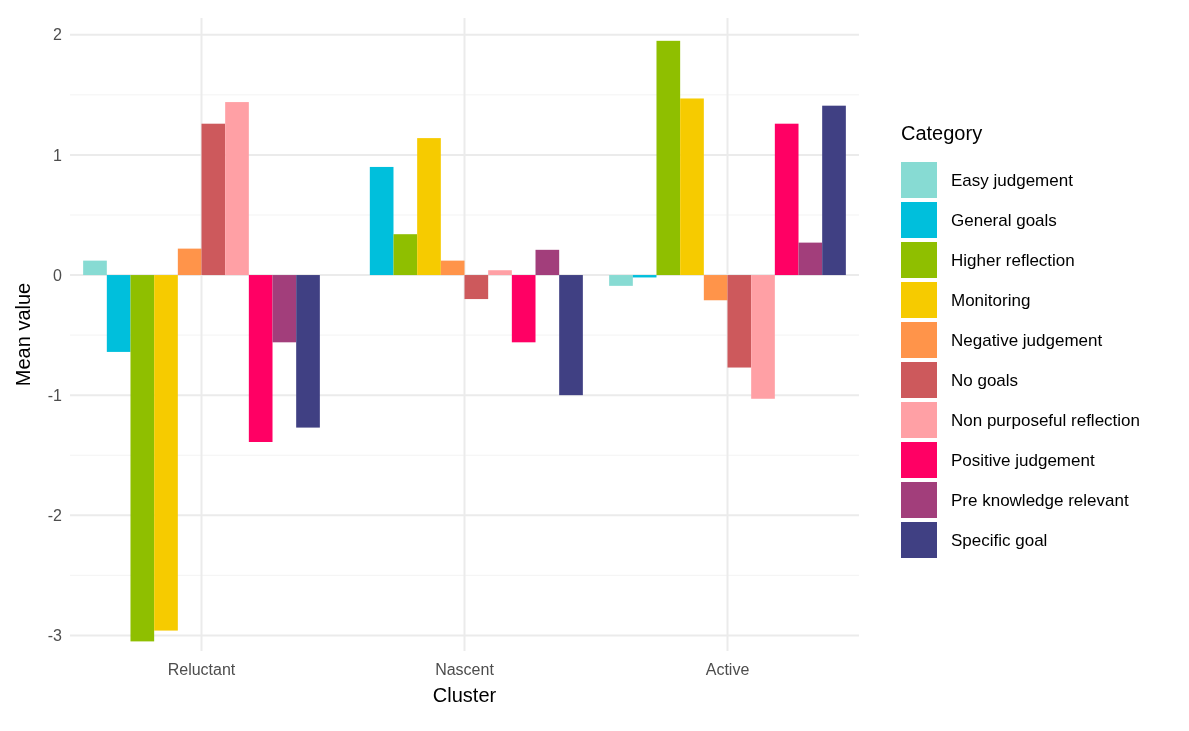  What do you see at coordinates (23, 334) in the screenshot?
I see `y-axis-title: Mean value` at bounding box center [23, 334].